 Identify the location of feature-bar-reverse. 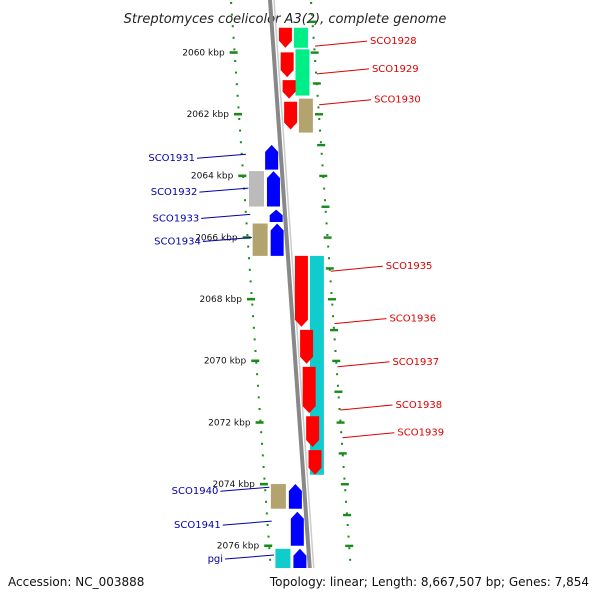
(256, 189).